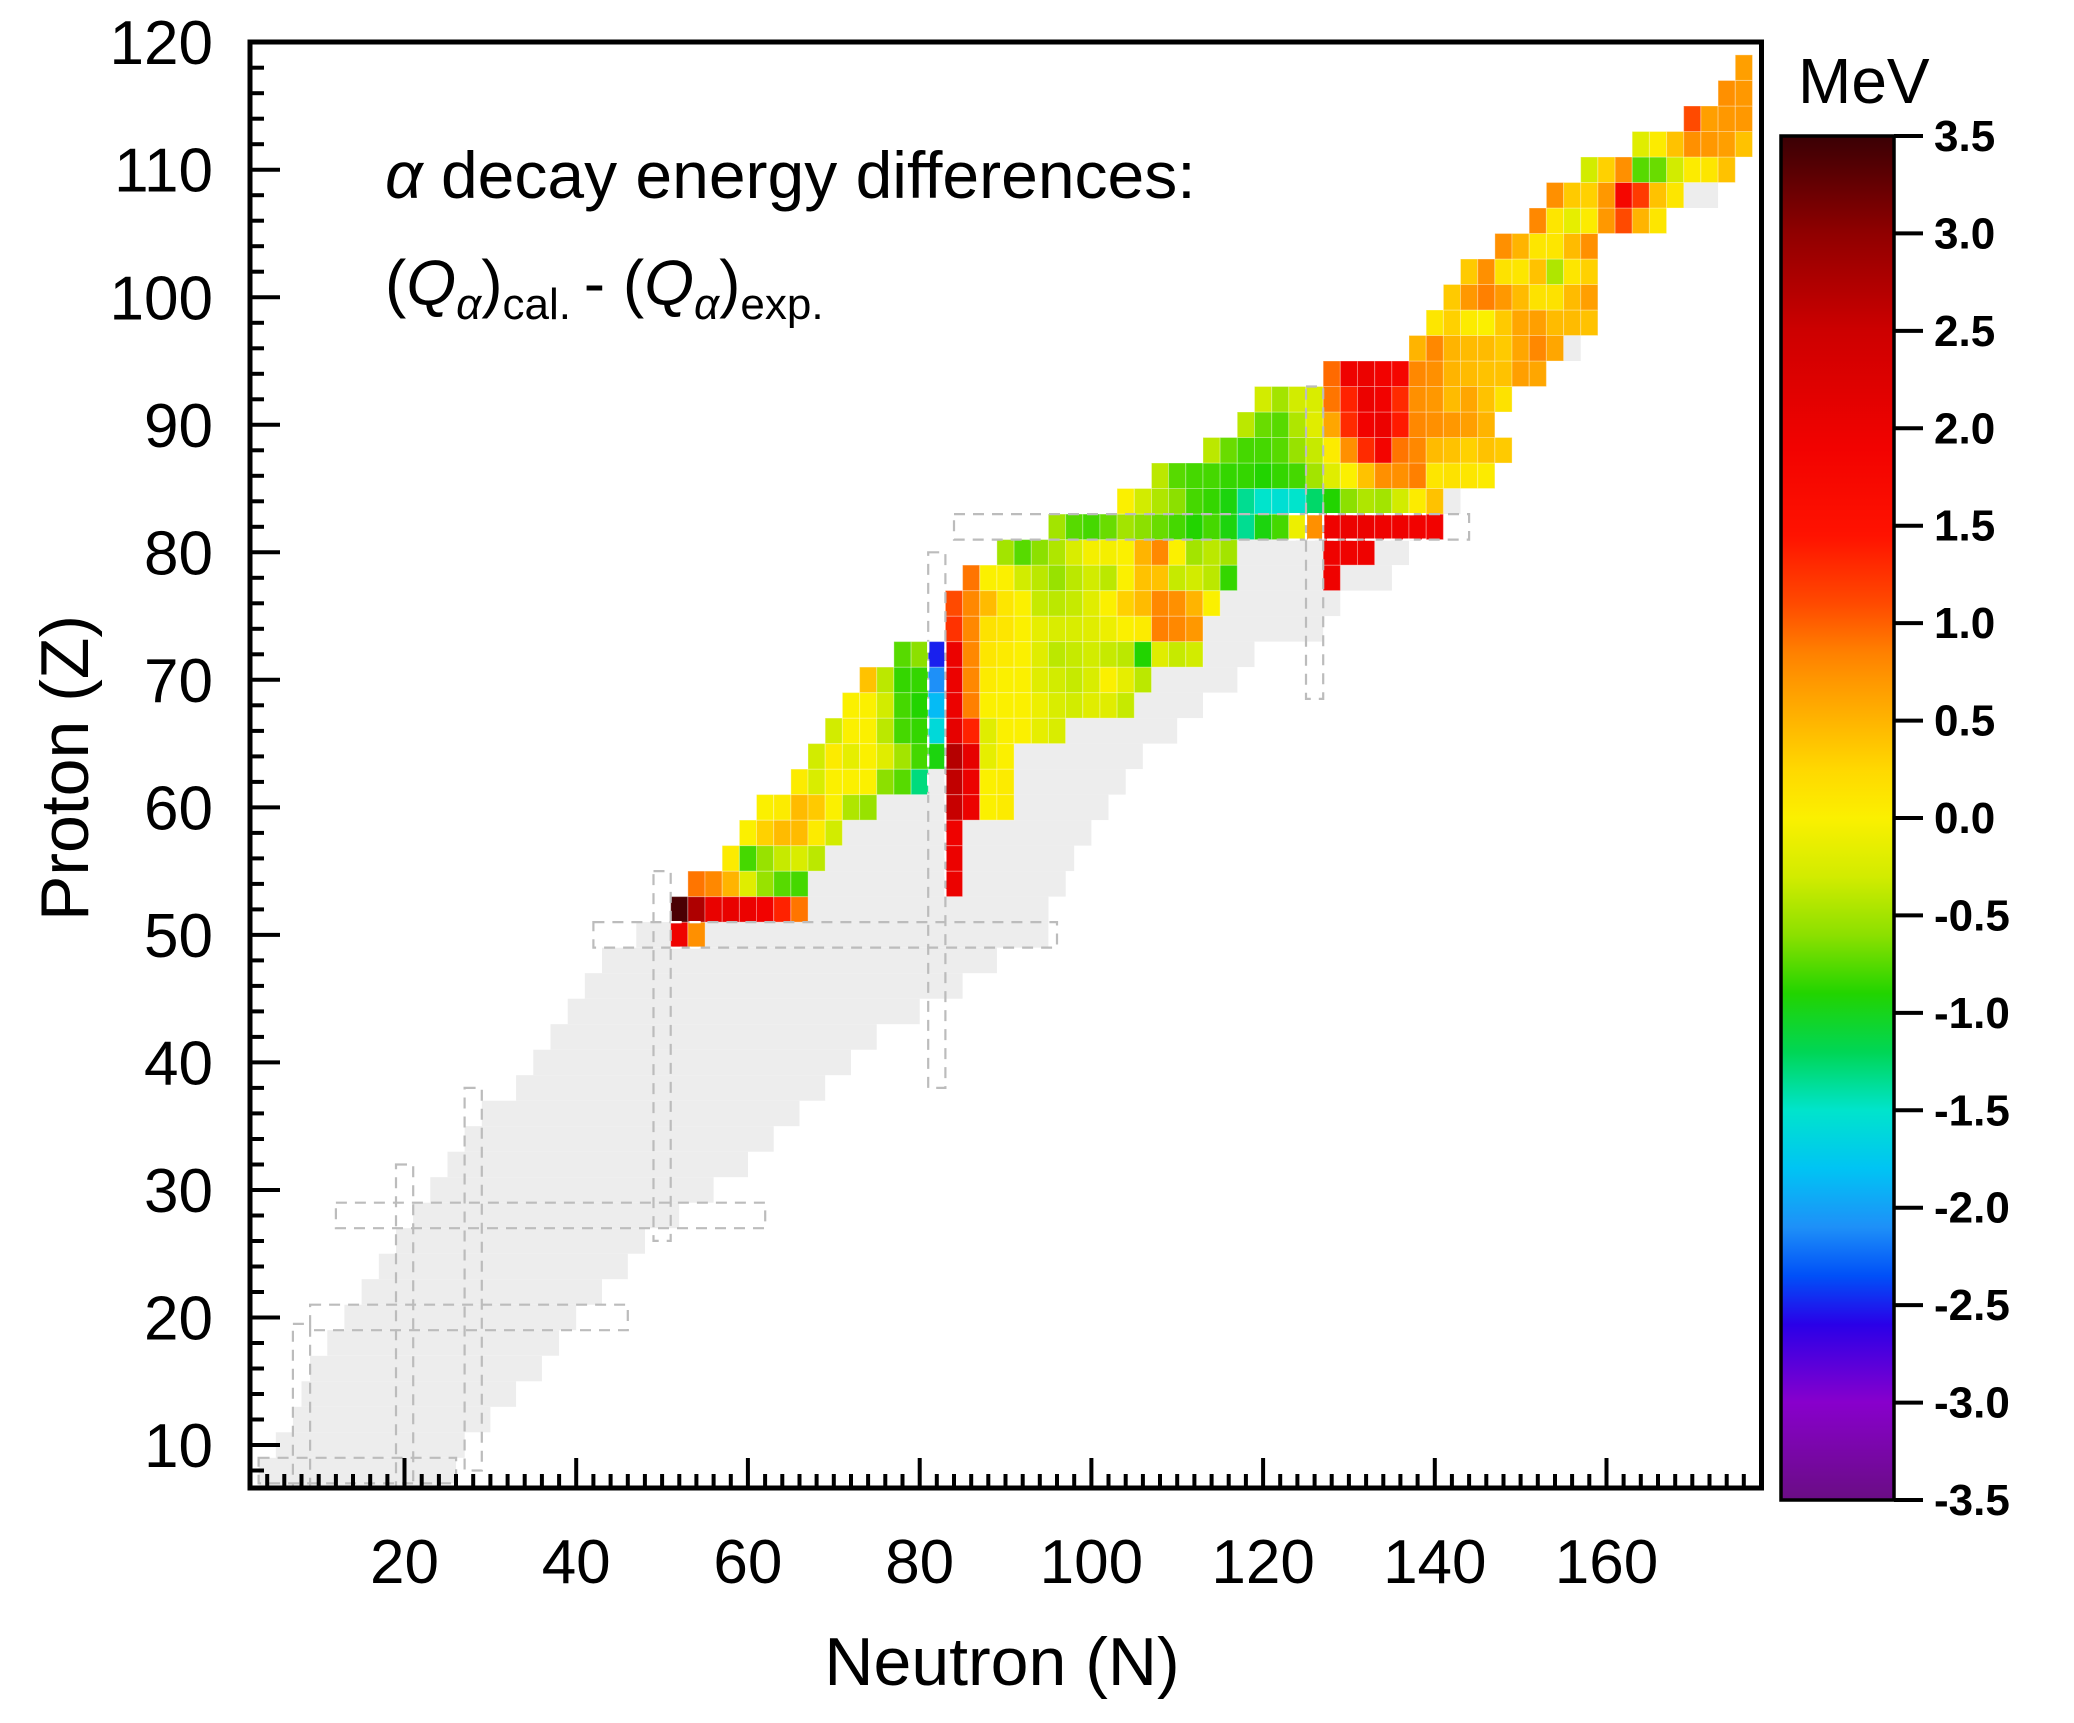 This screenshot has width=2074, height=1723. I want to click on svg-text: 2.5, so click(1964, 331).